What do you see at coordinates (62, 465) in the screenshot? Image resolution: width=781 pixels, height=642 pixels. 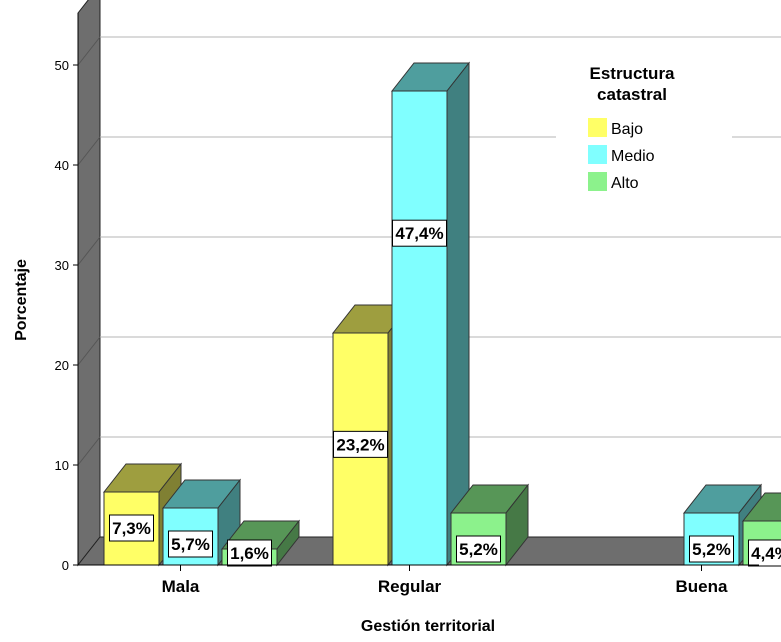 I see `y-tick-label: 10` at bounding box center [62, 465].